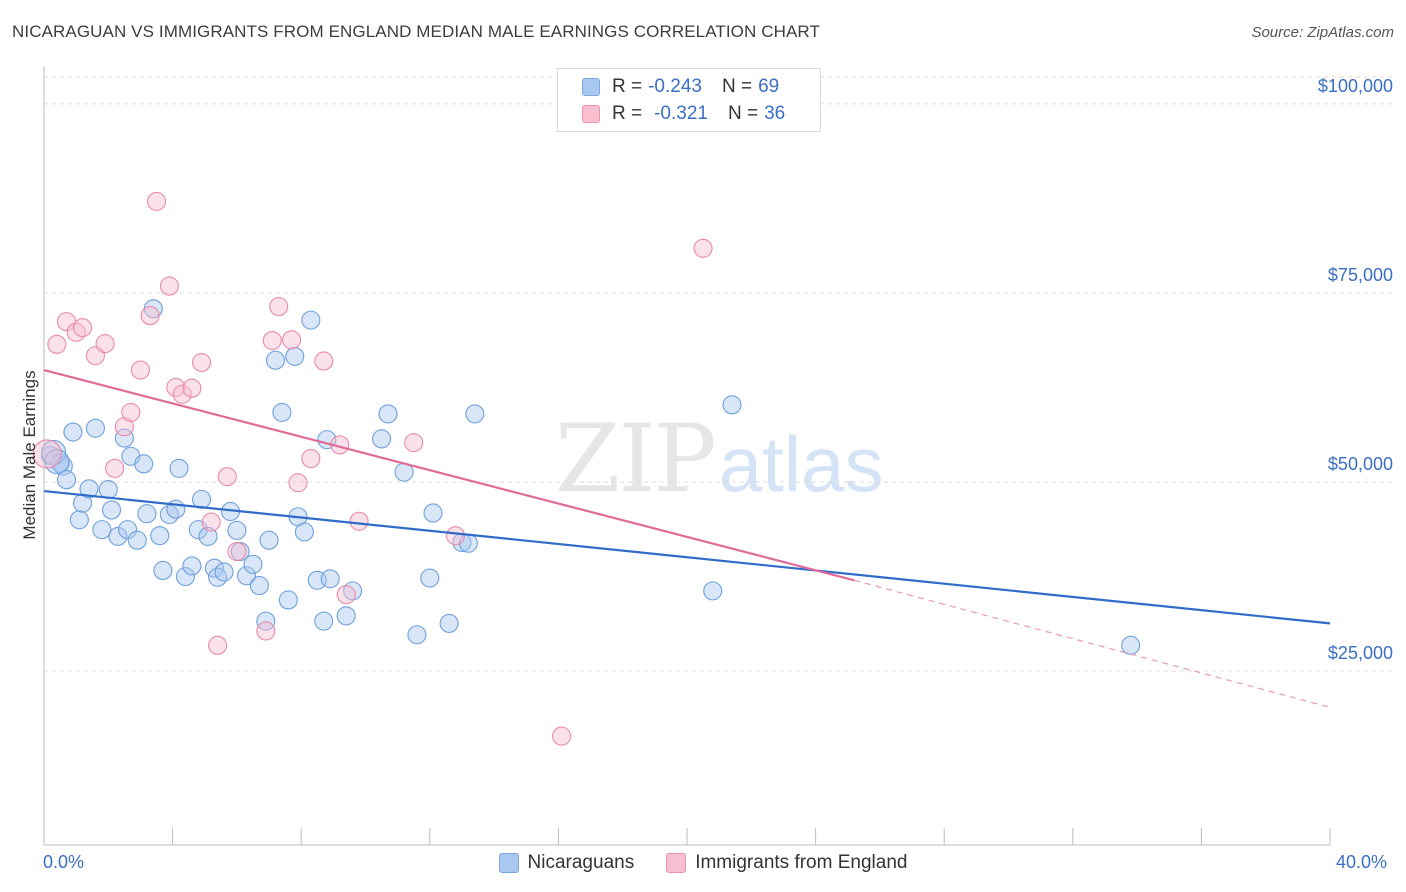 This screenshot has width=1406, height=892. What do you see at coordinates (1362, 862) in the screenshot?
I see `x-tick-label-max: 40.0%` at bounding box center [1362, 862].